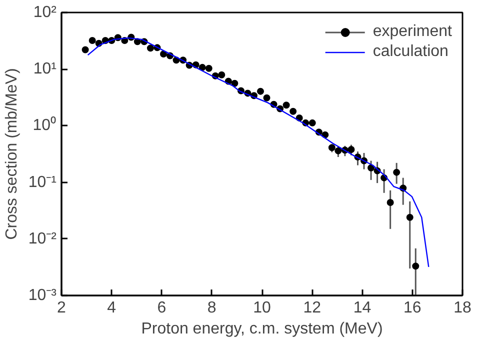 Image resolution: width=491 pixels, height=343 pixels. Describe the element at coordinates (43, 295) in the screenshot. I see `y-tick-label: 10⁻³` at that location.